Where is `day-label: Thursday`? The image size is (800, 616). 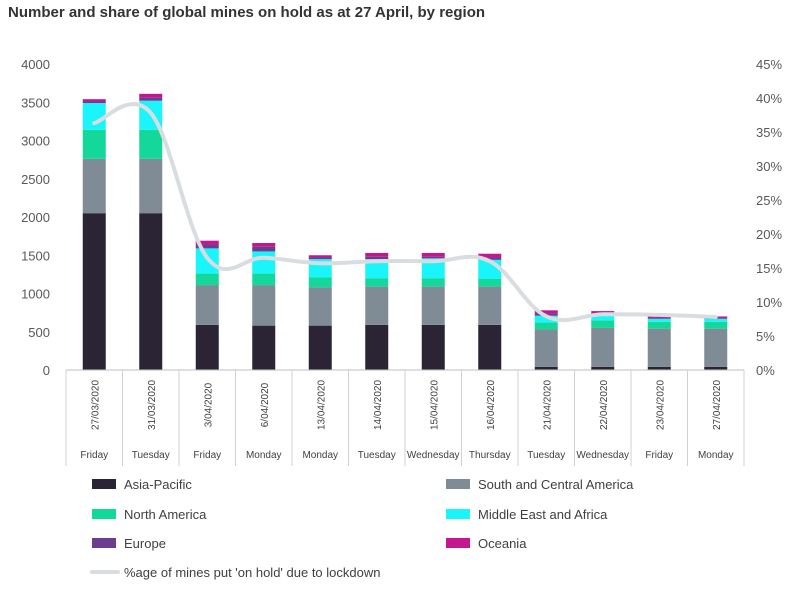
day-label: Thursday is located at coordinates (490, 455).